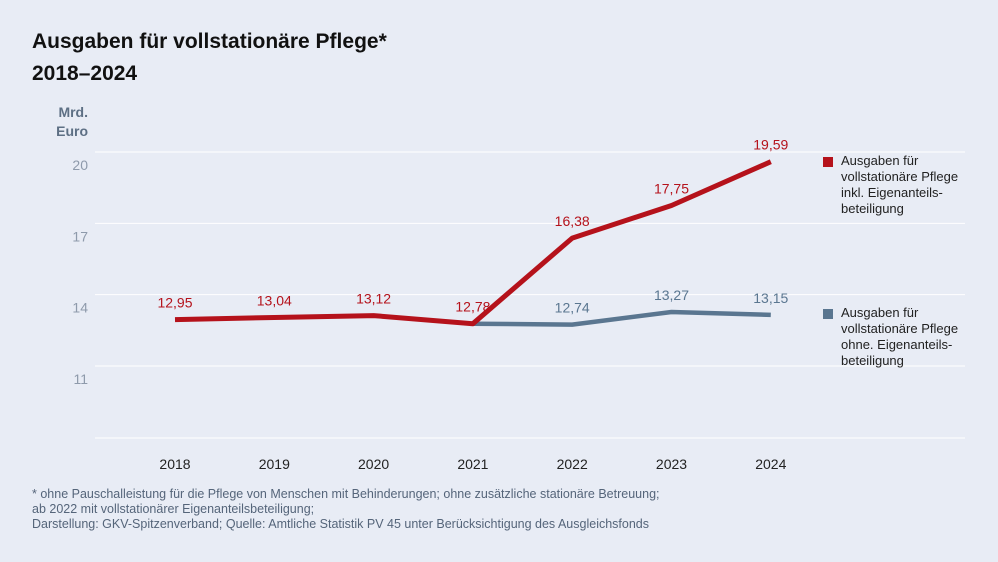 Image resolution: width=998 pixels, height=562 pixels. Describe the element at coordinates (770, 145) in the screenshot. I see `data-label: 19,59` at that location.